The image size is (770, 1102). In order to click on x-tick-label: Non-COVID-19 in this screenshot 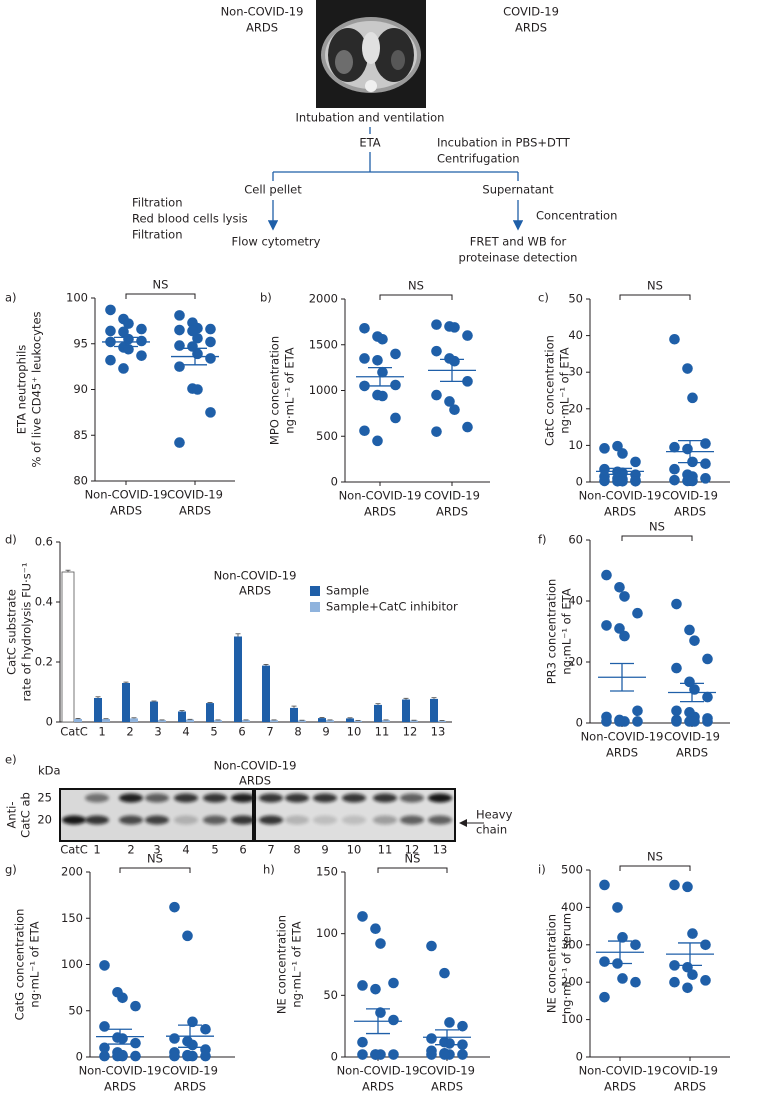, I will do `click(620, 1071)`.